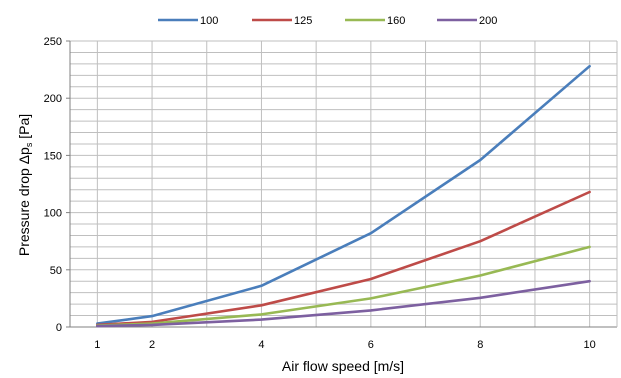 The width and height of the screenshot is (621, 378). What do you see at coordinates (371, 345) in the screenshot?
I see `x-tick-label: 6` at bounding box center [371, 345].